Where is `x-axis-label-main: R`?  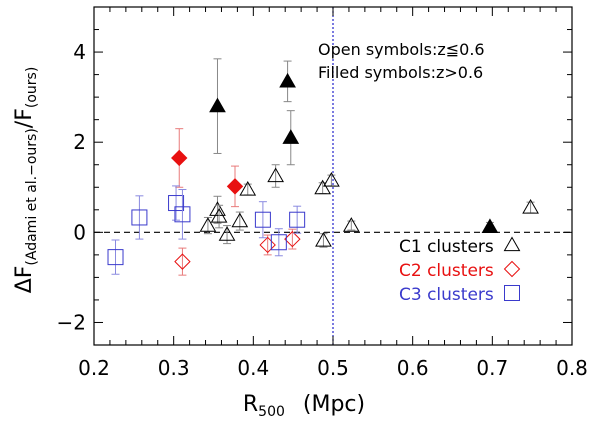 x-axis-label-main: R is located at coordinates (250, 404).